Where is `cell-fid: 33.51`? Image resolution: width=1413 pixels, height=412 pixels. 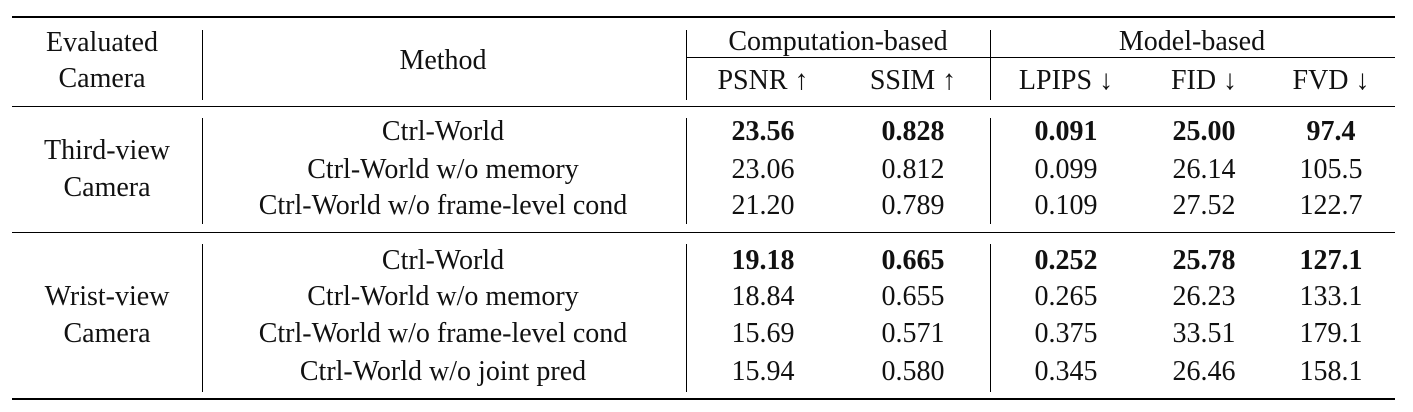 cell-fid: 33.51 is located at coordinates (1204, 333).